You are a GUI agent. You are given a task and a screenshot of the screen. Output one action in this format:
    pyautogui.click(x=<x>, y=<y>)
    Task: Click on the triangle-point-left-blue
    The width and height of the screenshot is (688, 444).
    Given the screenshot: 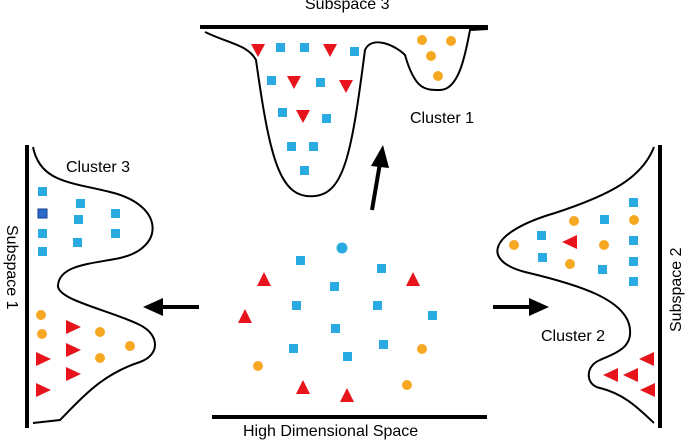 What is the action you would take?
    pyautogui.click(x=569, y=242)
    